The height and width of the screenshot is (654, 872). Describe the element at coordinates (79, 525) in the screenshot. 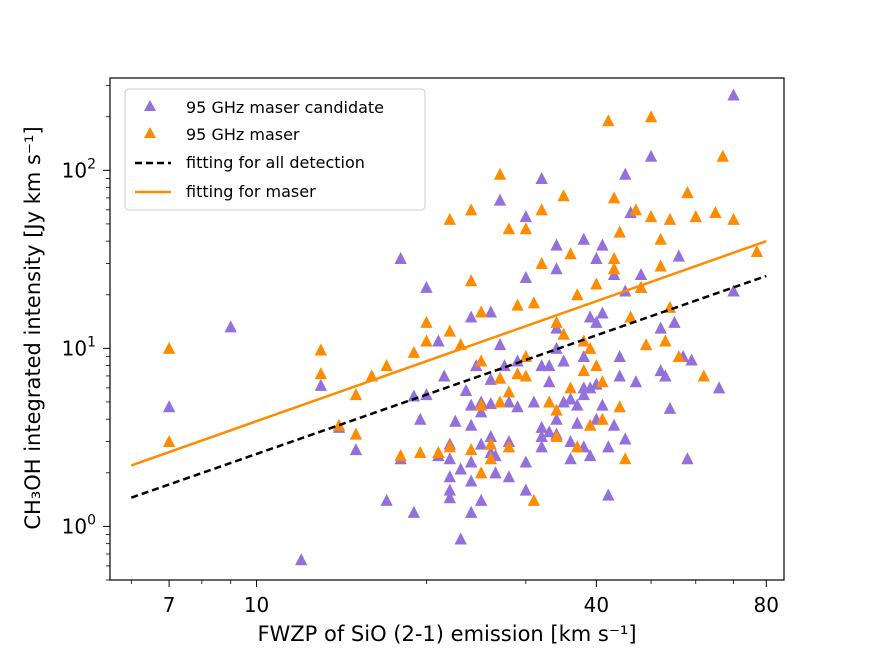

I see `y-tick-label: 10⁰` at that location.